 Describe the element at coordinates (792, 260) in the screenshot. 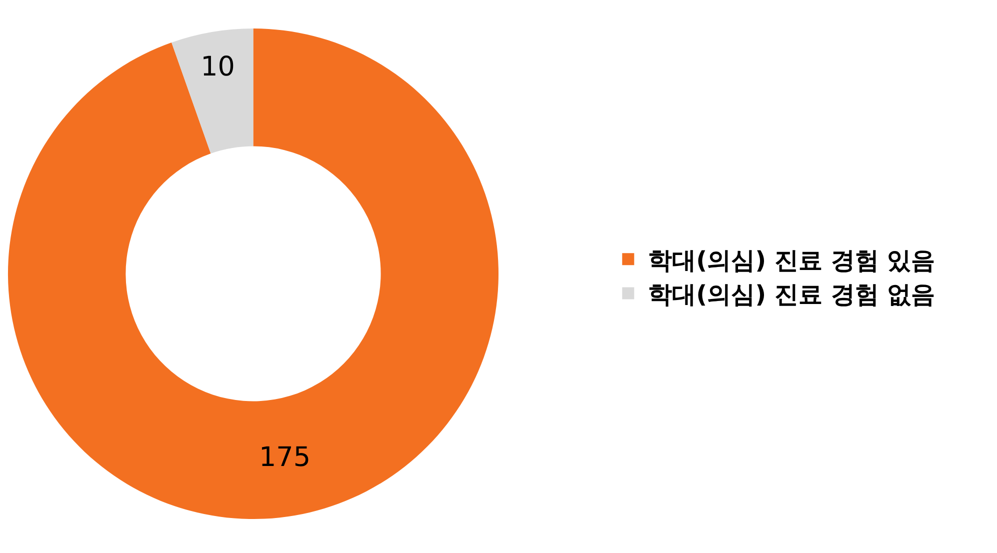

I see `legend-label: 학대(의심) 진료 경험 있음` at that location.